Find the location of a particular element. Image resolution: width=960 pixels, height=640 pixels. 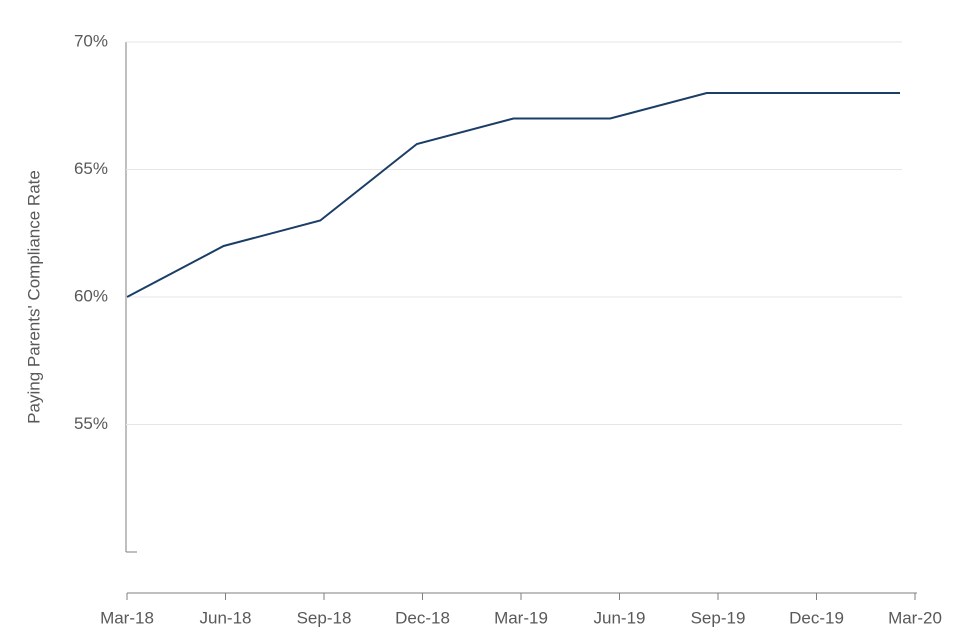

x-tick-label: Dec-18 is located at coordinates (422, 617).